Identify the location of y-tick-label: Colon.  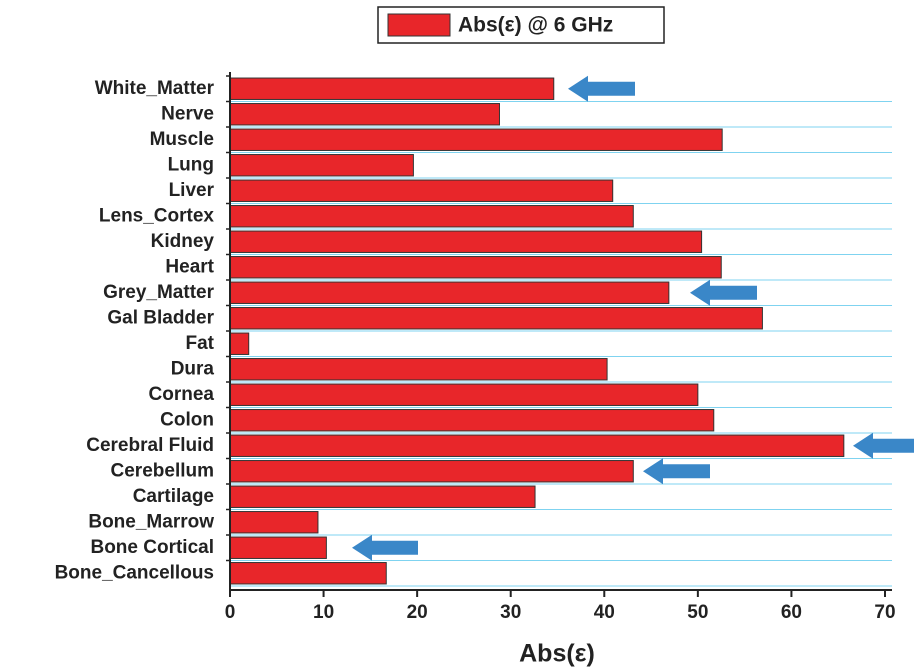
(187, 419).